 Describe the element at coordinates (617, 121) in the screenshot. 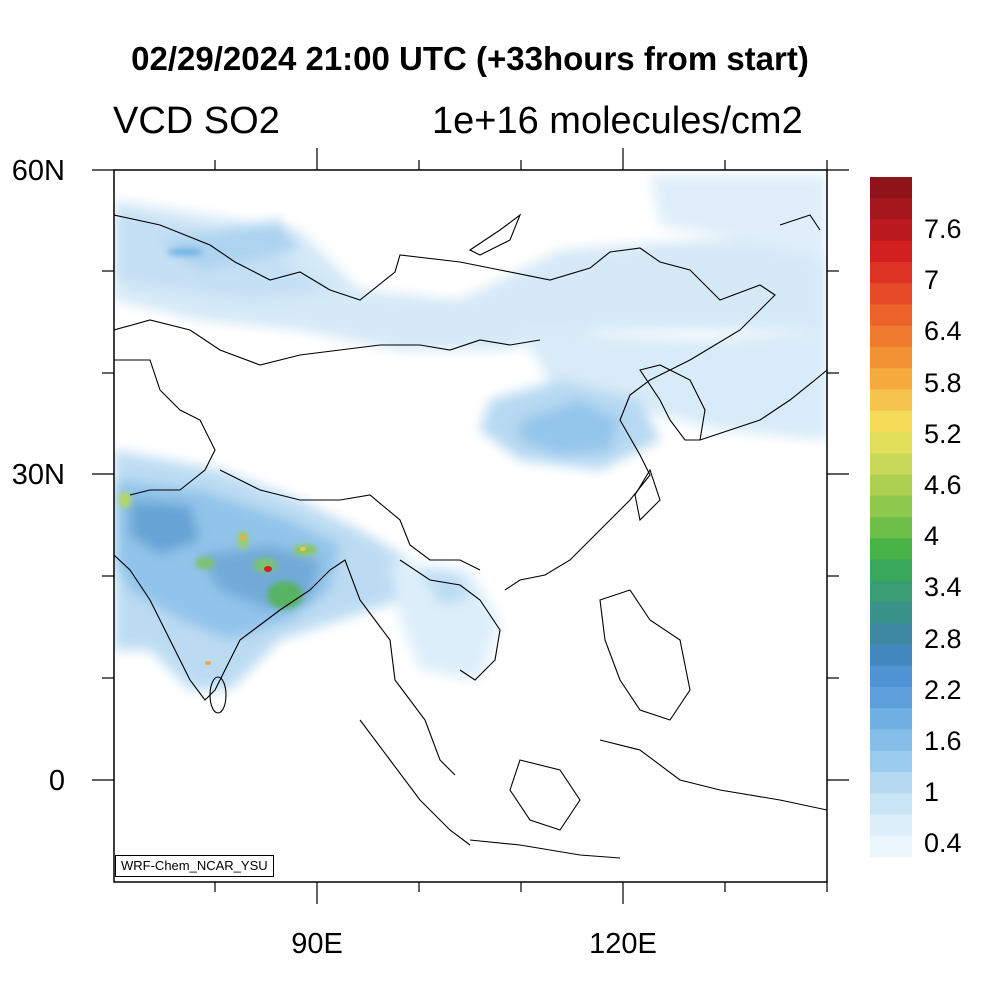

I see `units-label: 1e+16 molecules/cm2` at that location.